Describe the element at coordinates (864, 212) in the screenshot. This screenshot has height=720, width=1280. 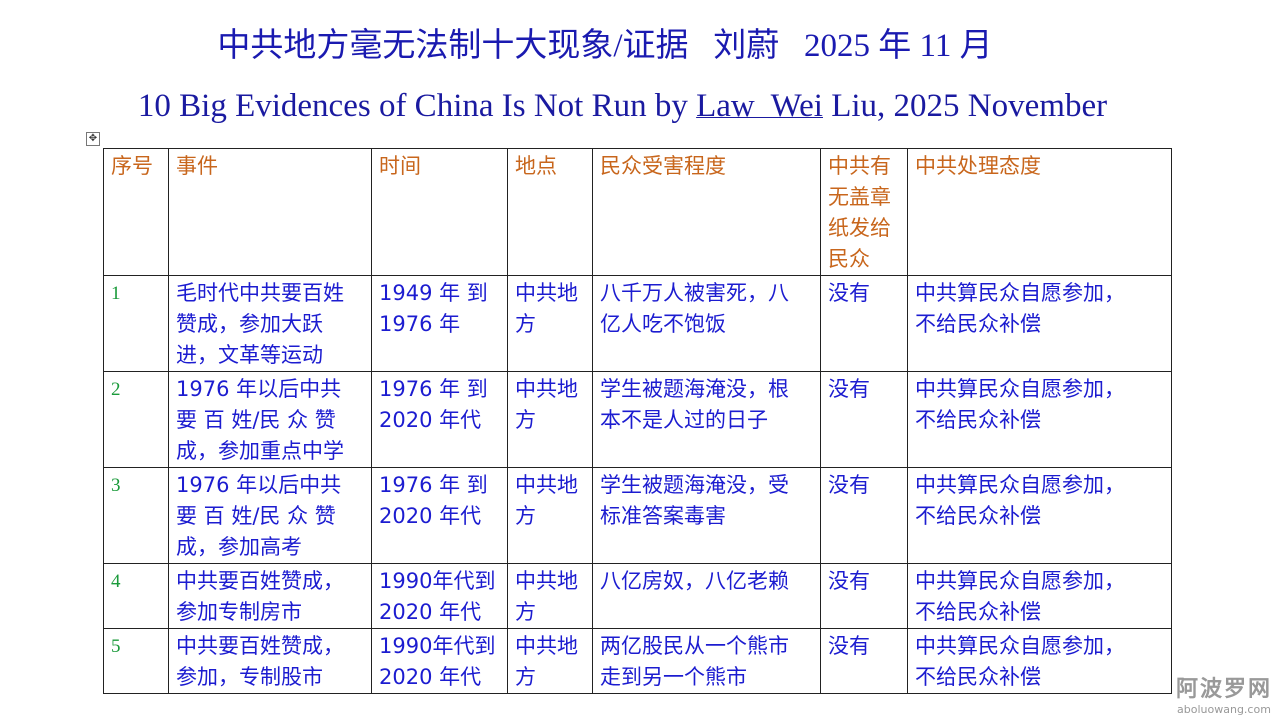
I see `header-cell: 中共有 无盖章 纸发给 民众` at that location.